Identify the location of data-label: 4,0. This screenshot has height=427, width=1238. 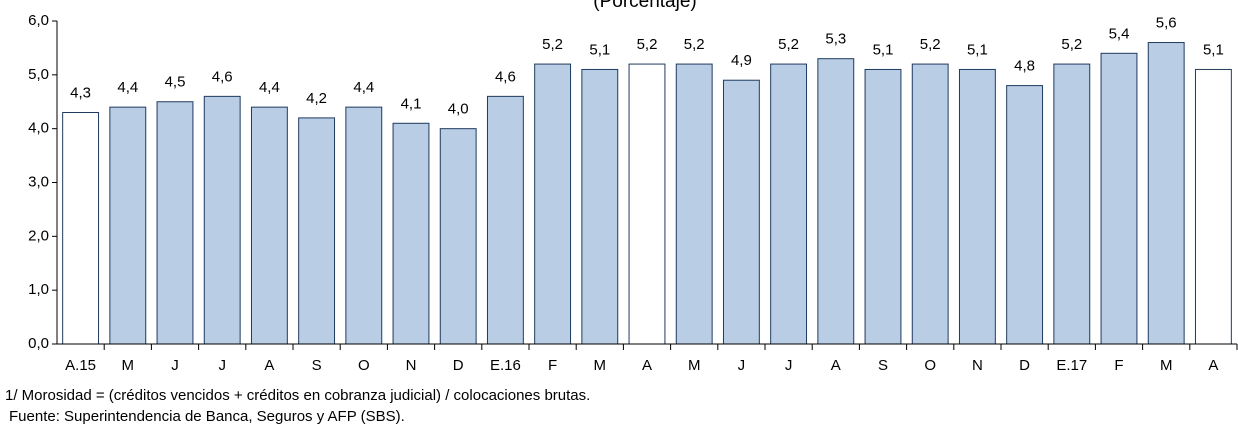
(458, 109).